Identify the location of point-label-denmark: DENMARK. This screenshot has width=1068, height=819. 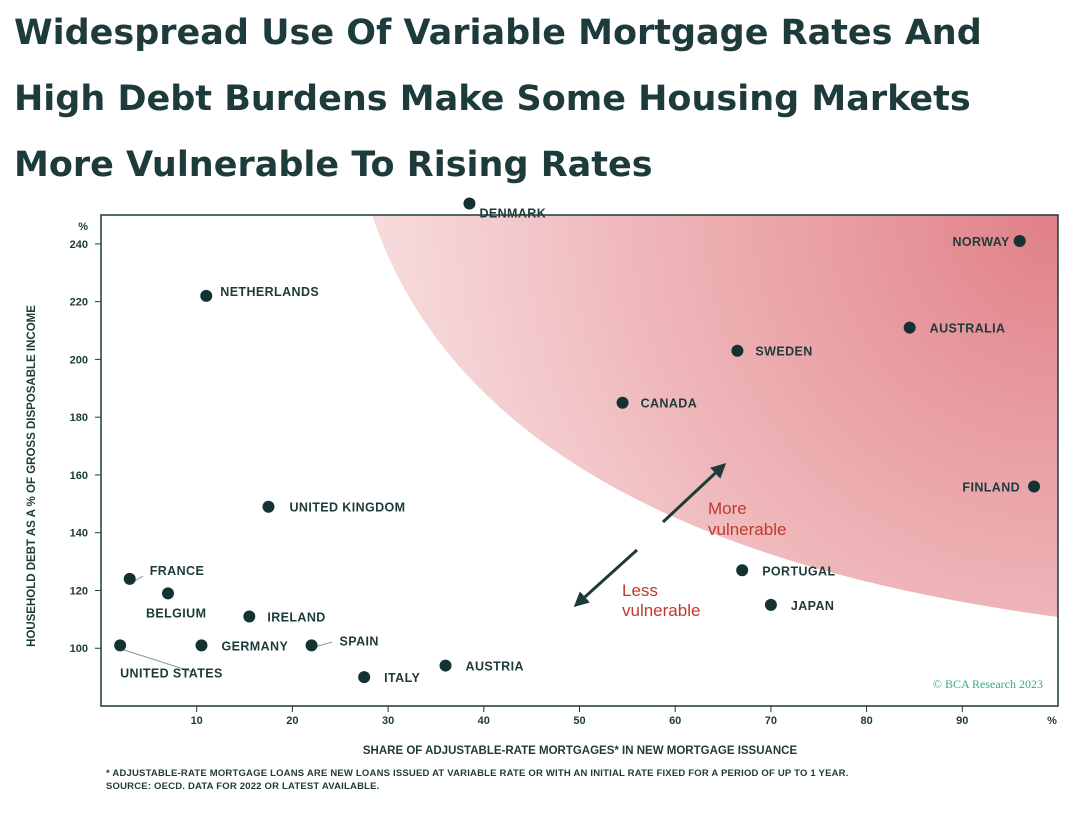
(512, 213).